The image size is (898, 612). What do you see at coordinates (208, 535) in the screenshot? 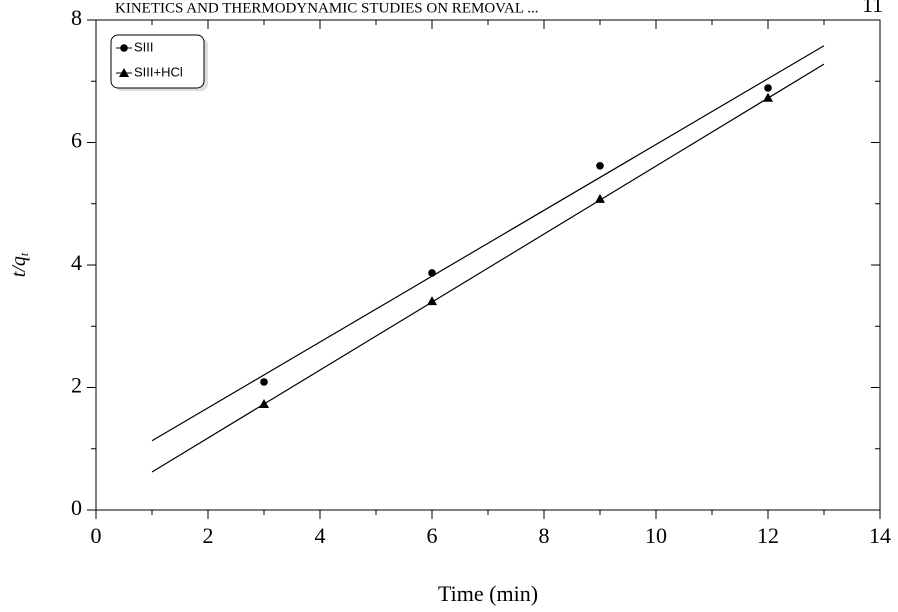
I see `x-tick-label: 2` at bounding box center [208, 535].